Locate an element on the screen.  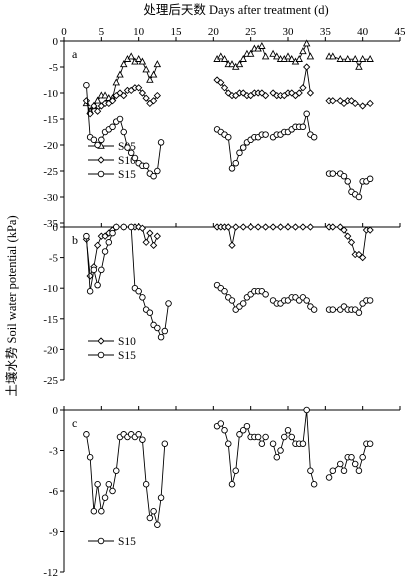
y-tick-label: -25 is located at coordinates (50, 172).